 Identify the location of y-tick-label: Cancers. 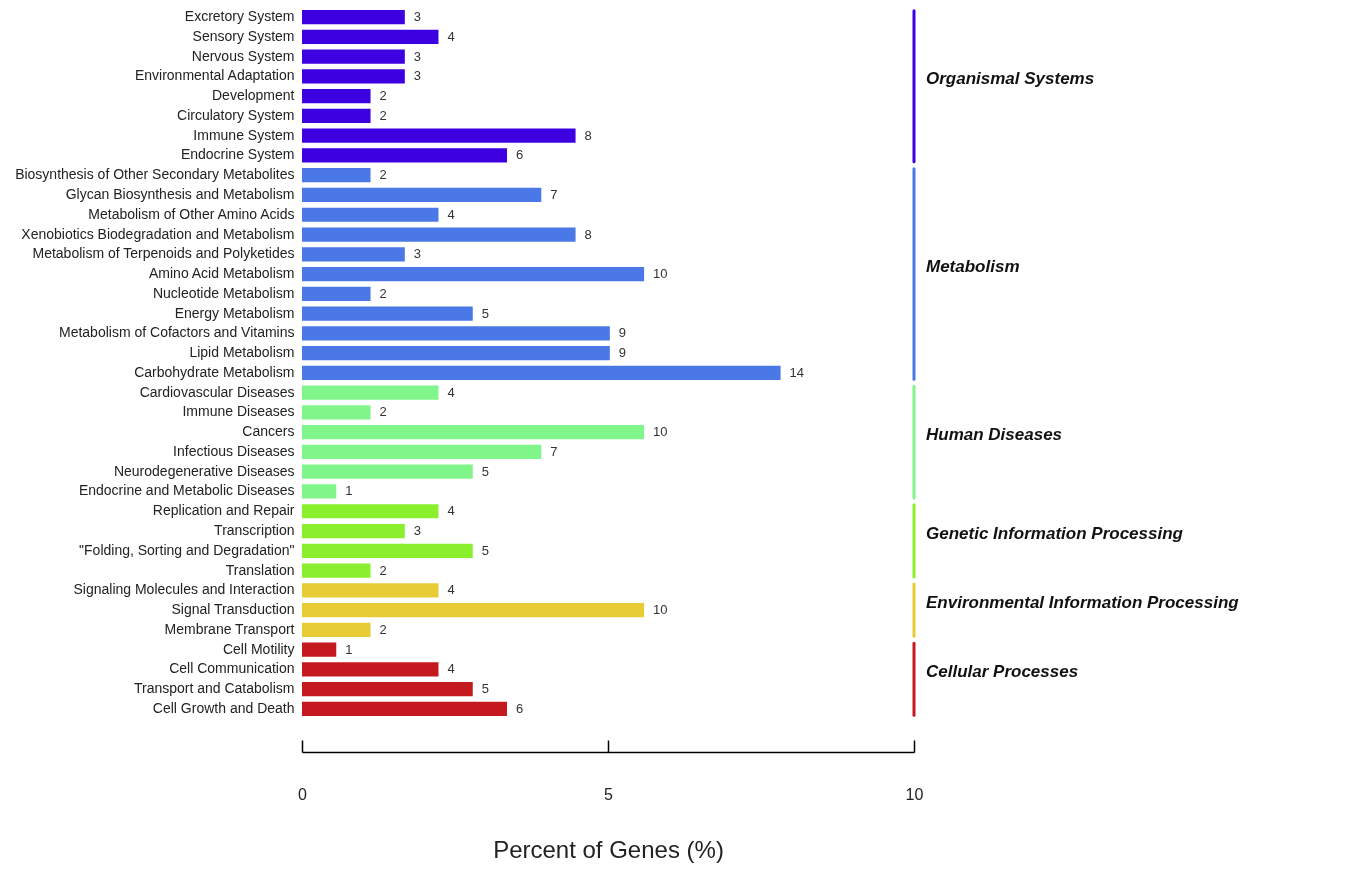
(268, 431).